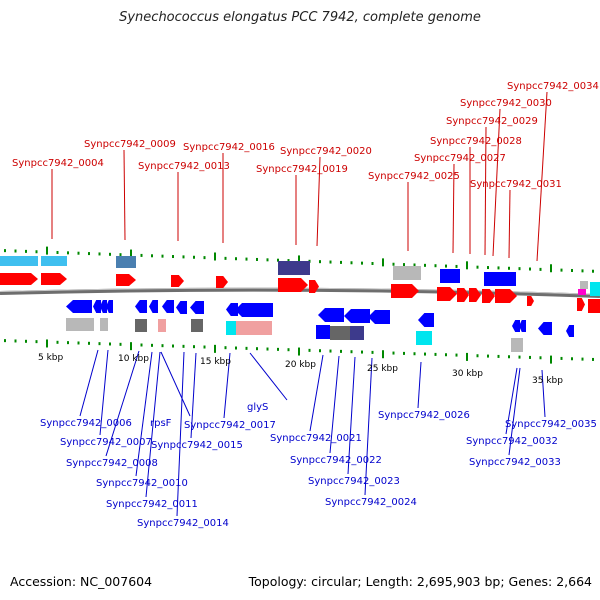  Describe the element at coordinates (183, 523) in the screenshot. I see `reverse-gene-label: Synpcc7942_0014` at that location.